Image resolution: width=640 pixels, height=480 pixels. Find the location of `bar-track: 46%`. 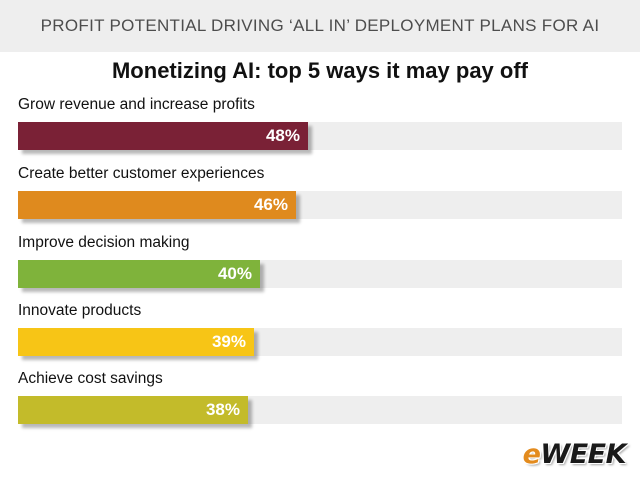

bar-track: 46% is located at coordinates (320, 205).